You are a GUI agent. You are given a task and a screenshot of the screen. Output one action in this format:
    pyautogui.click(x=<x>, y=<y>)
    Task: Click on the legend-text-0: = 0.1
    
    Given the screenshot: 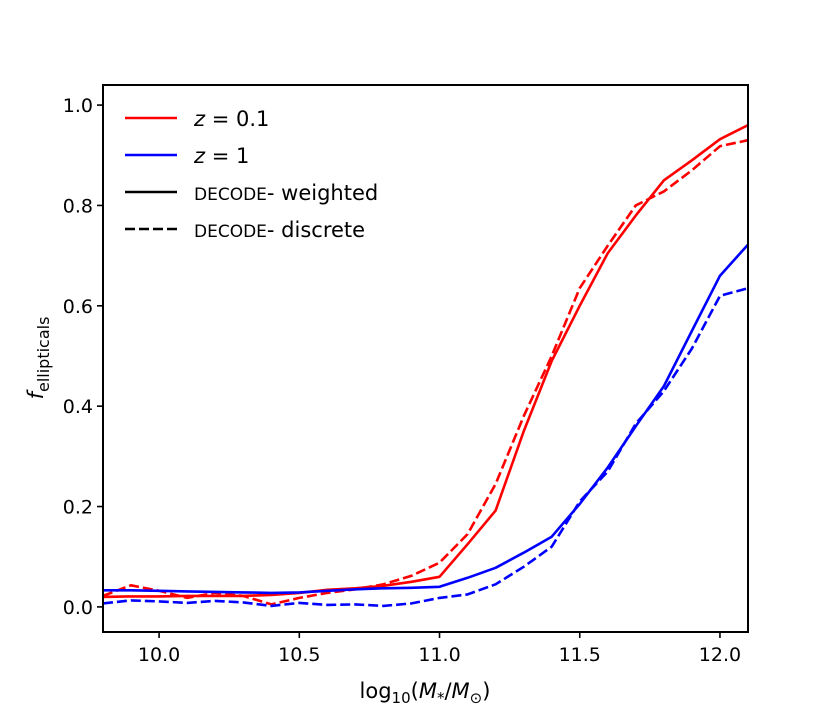 What is the action you would take?
    pyautogui.click(x=237, y=119)
    